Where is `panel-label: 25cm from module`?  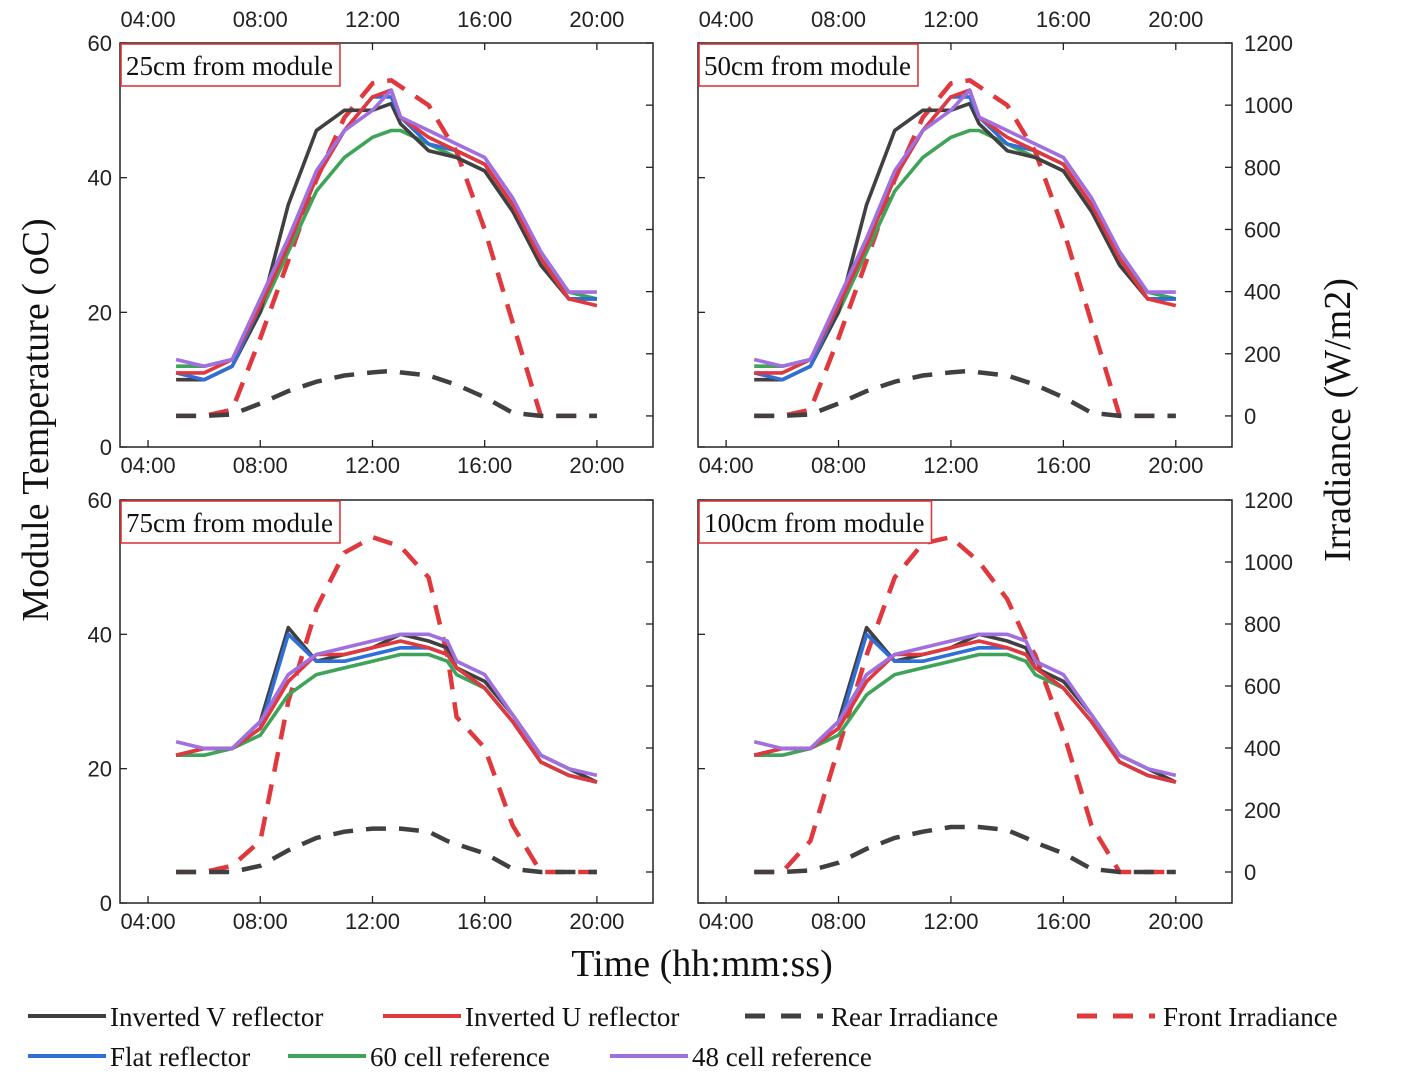
panel-label: 25cm from module is located at coordinates (230, 65).